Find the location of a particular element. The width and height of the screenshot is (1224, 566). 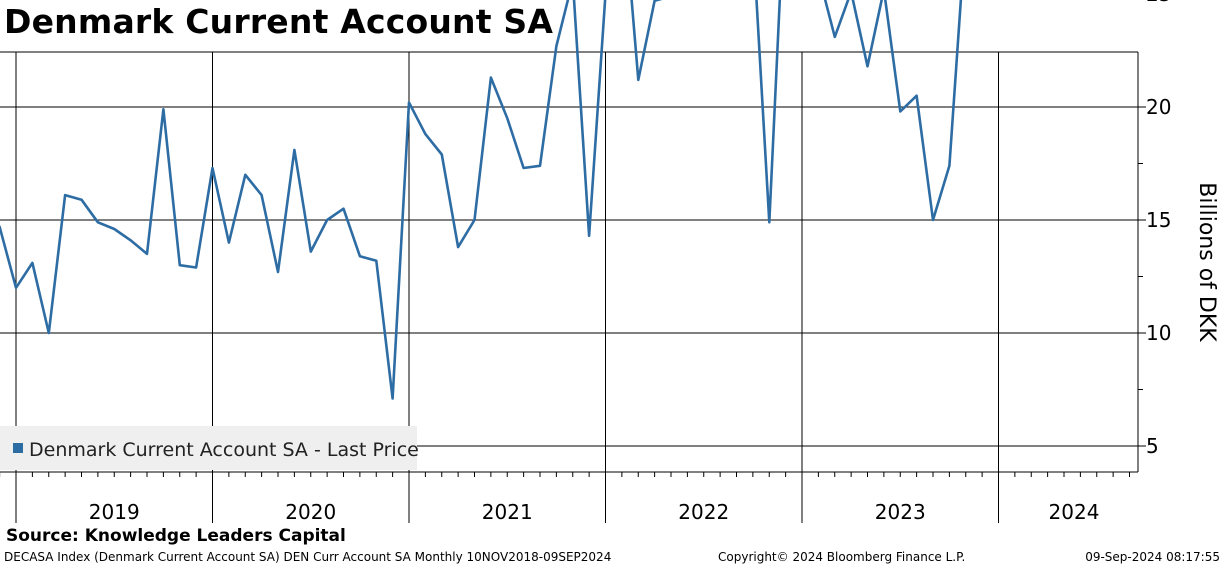

x-tick-label-2024: 2024 is located at coordinates (1074, 512).